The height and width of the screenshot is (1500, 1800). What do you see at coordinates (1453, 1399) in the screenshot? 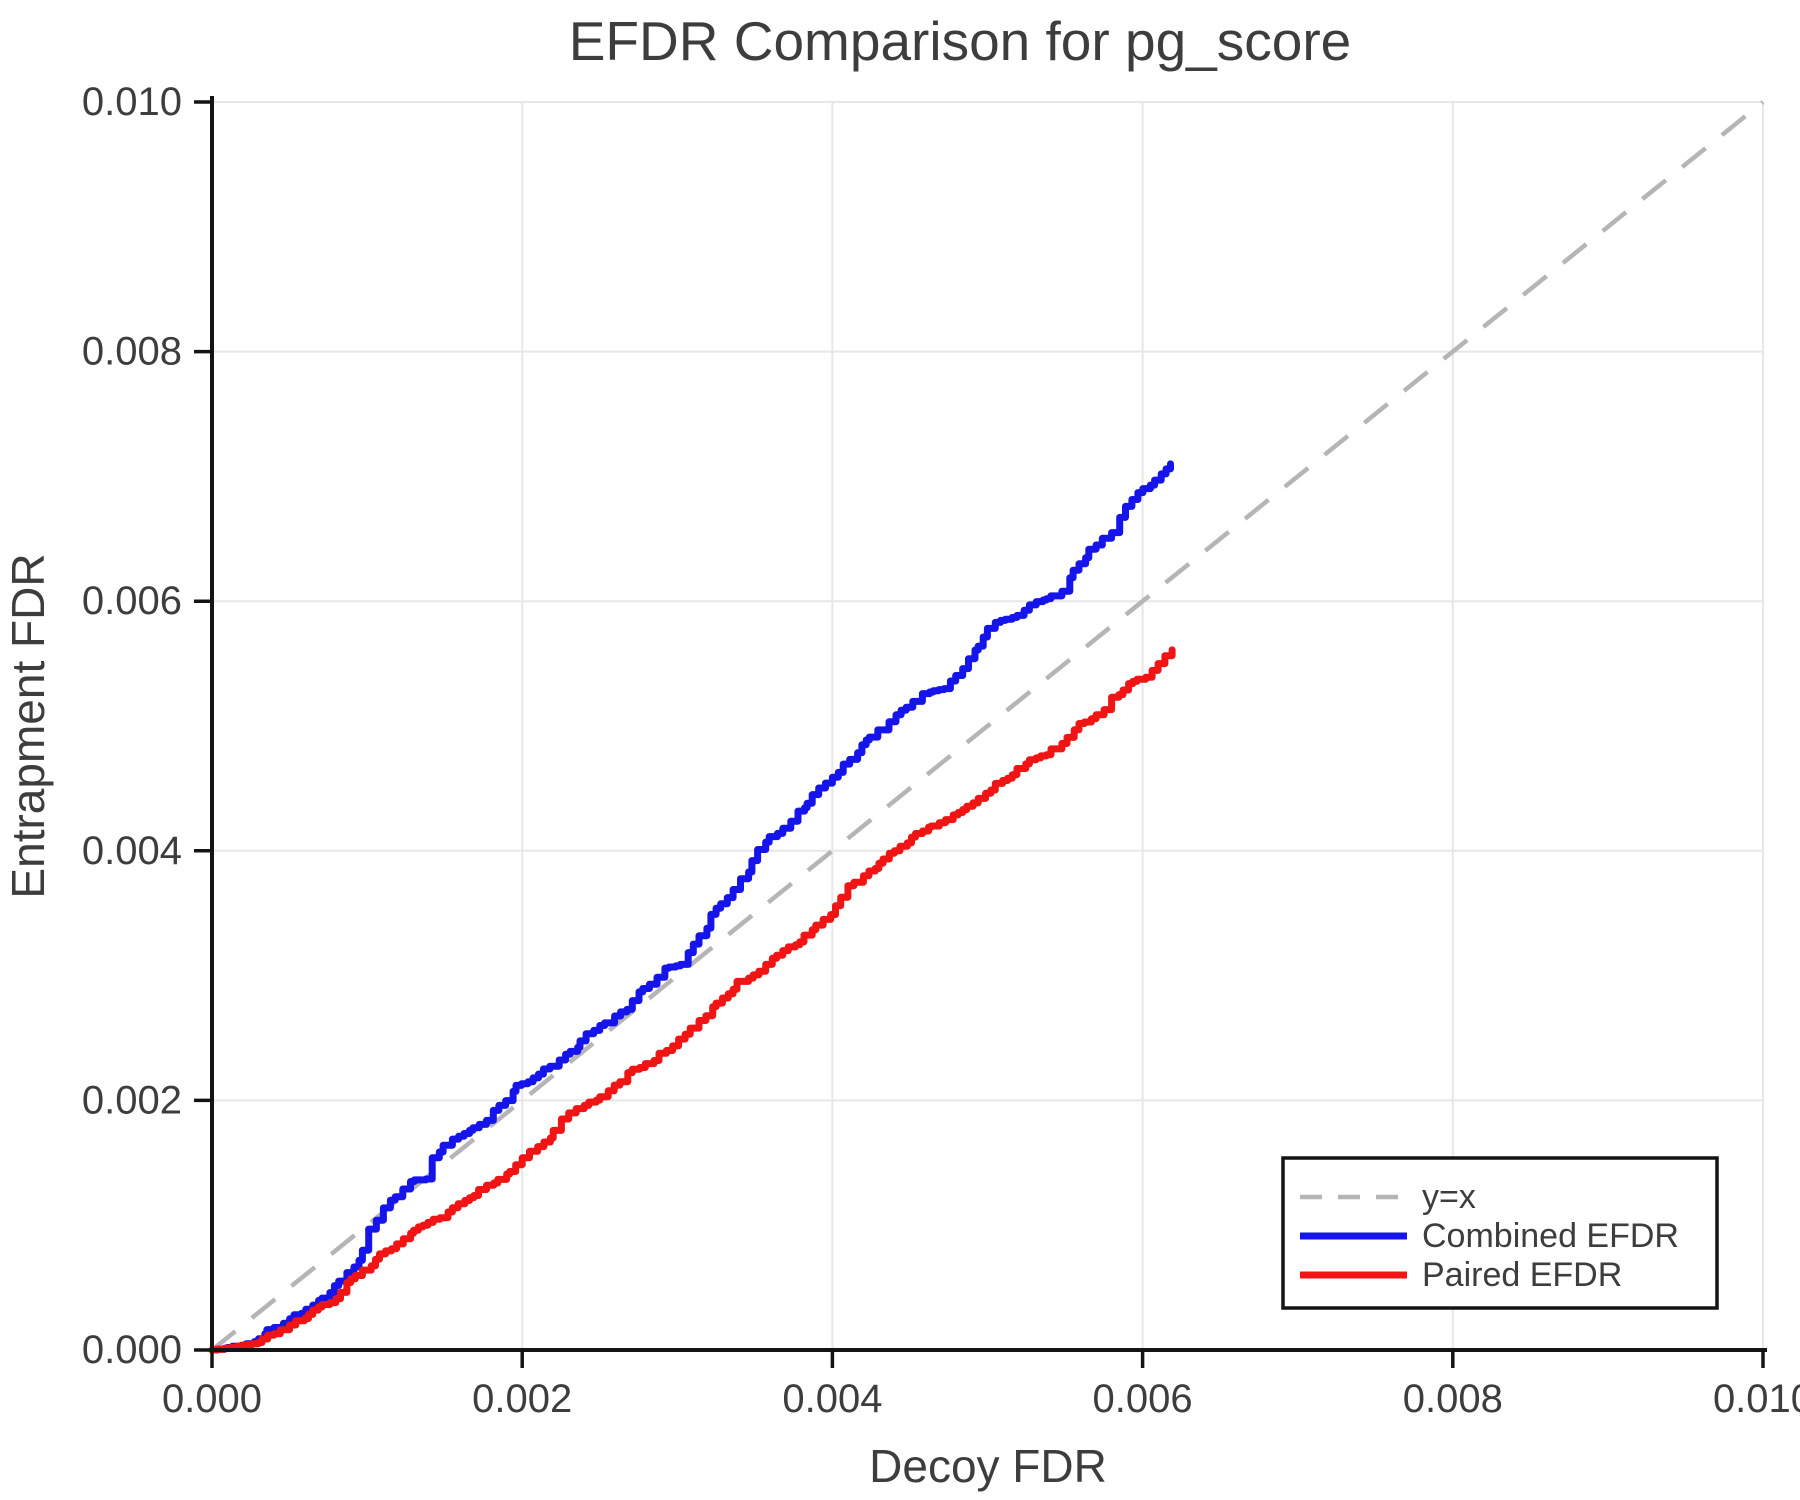
I see `x-tick-label: 0.008` at bounding box center [1453, 1399].